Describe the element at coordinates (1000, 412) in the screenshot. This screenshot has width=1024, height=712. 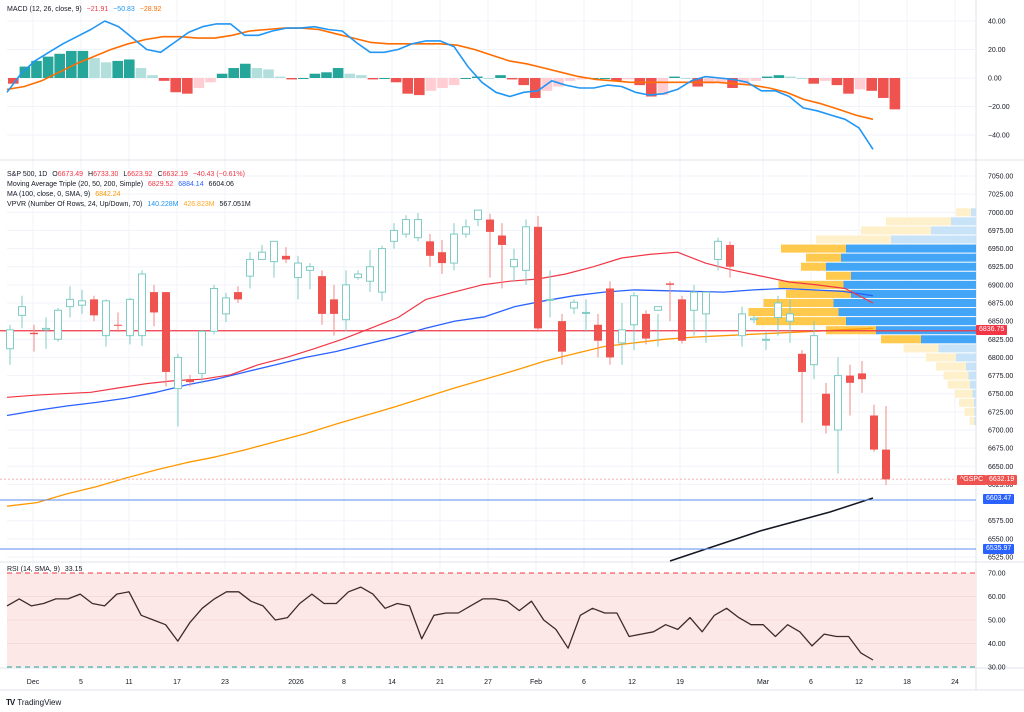
I see `price-axis-label: 6725.00` at that location.